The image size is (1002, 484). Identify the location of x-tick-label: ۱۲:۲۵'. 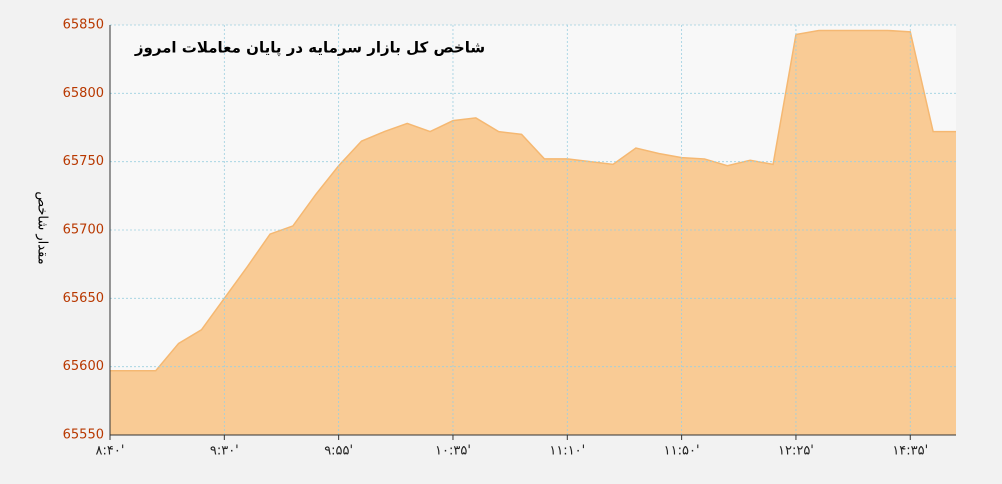
(796, 451).